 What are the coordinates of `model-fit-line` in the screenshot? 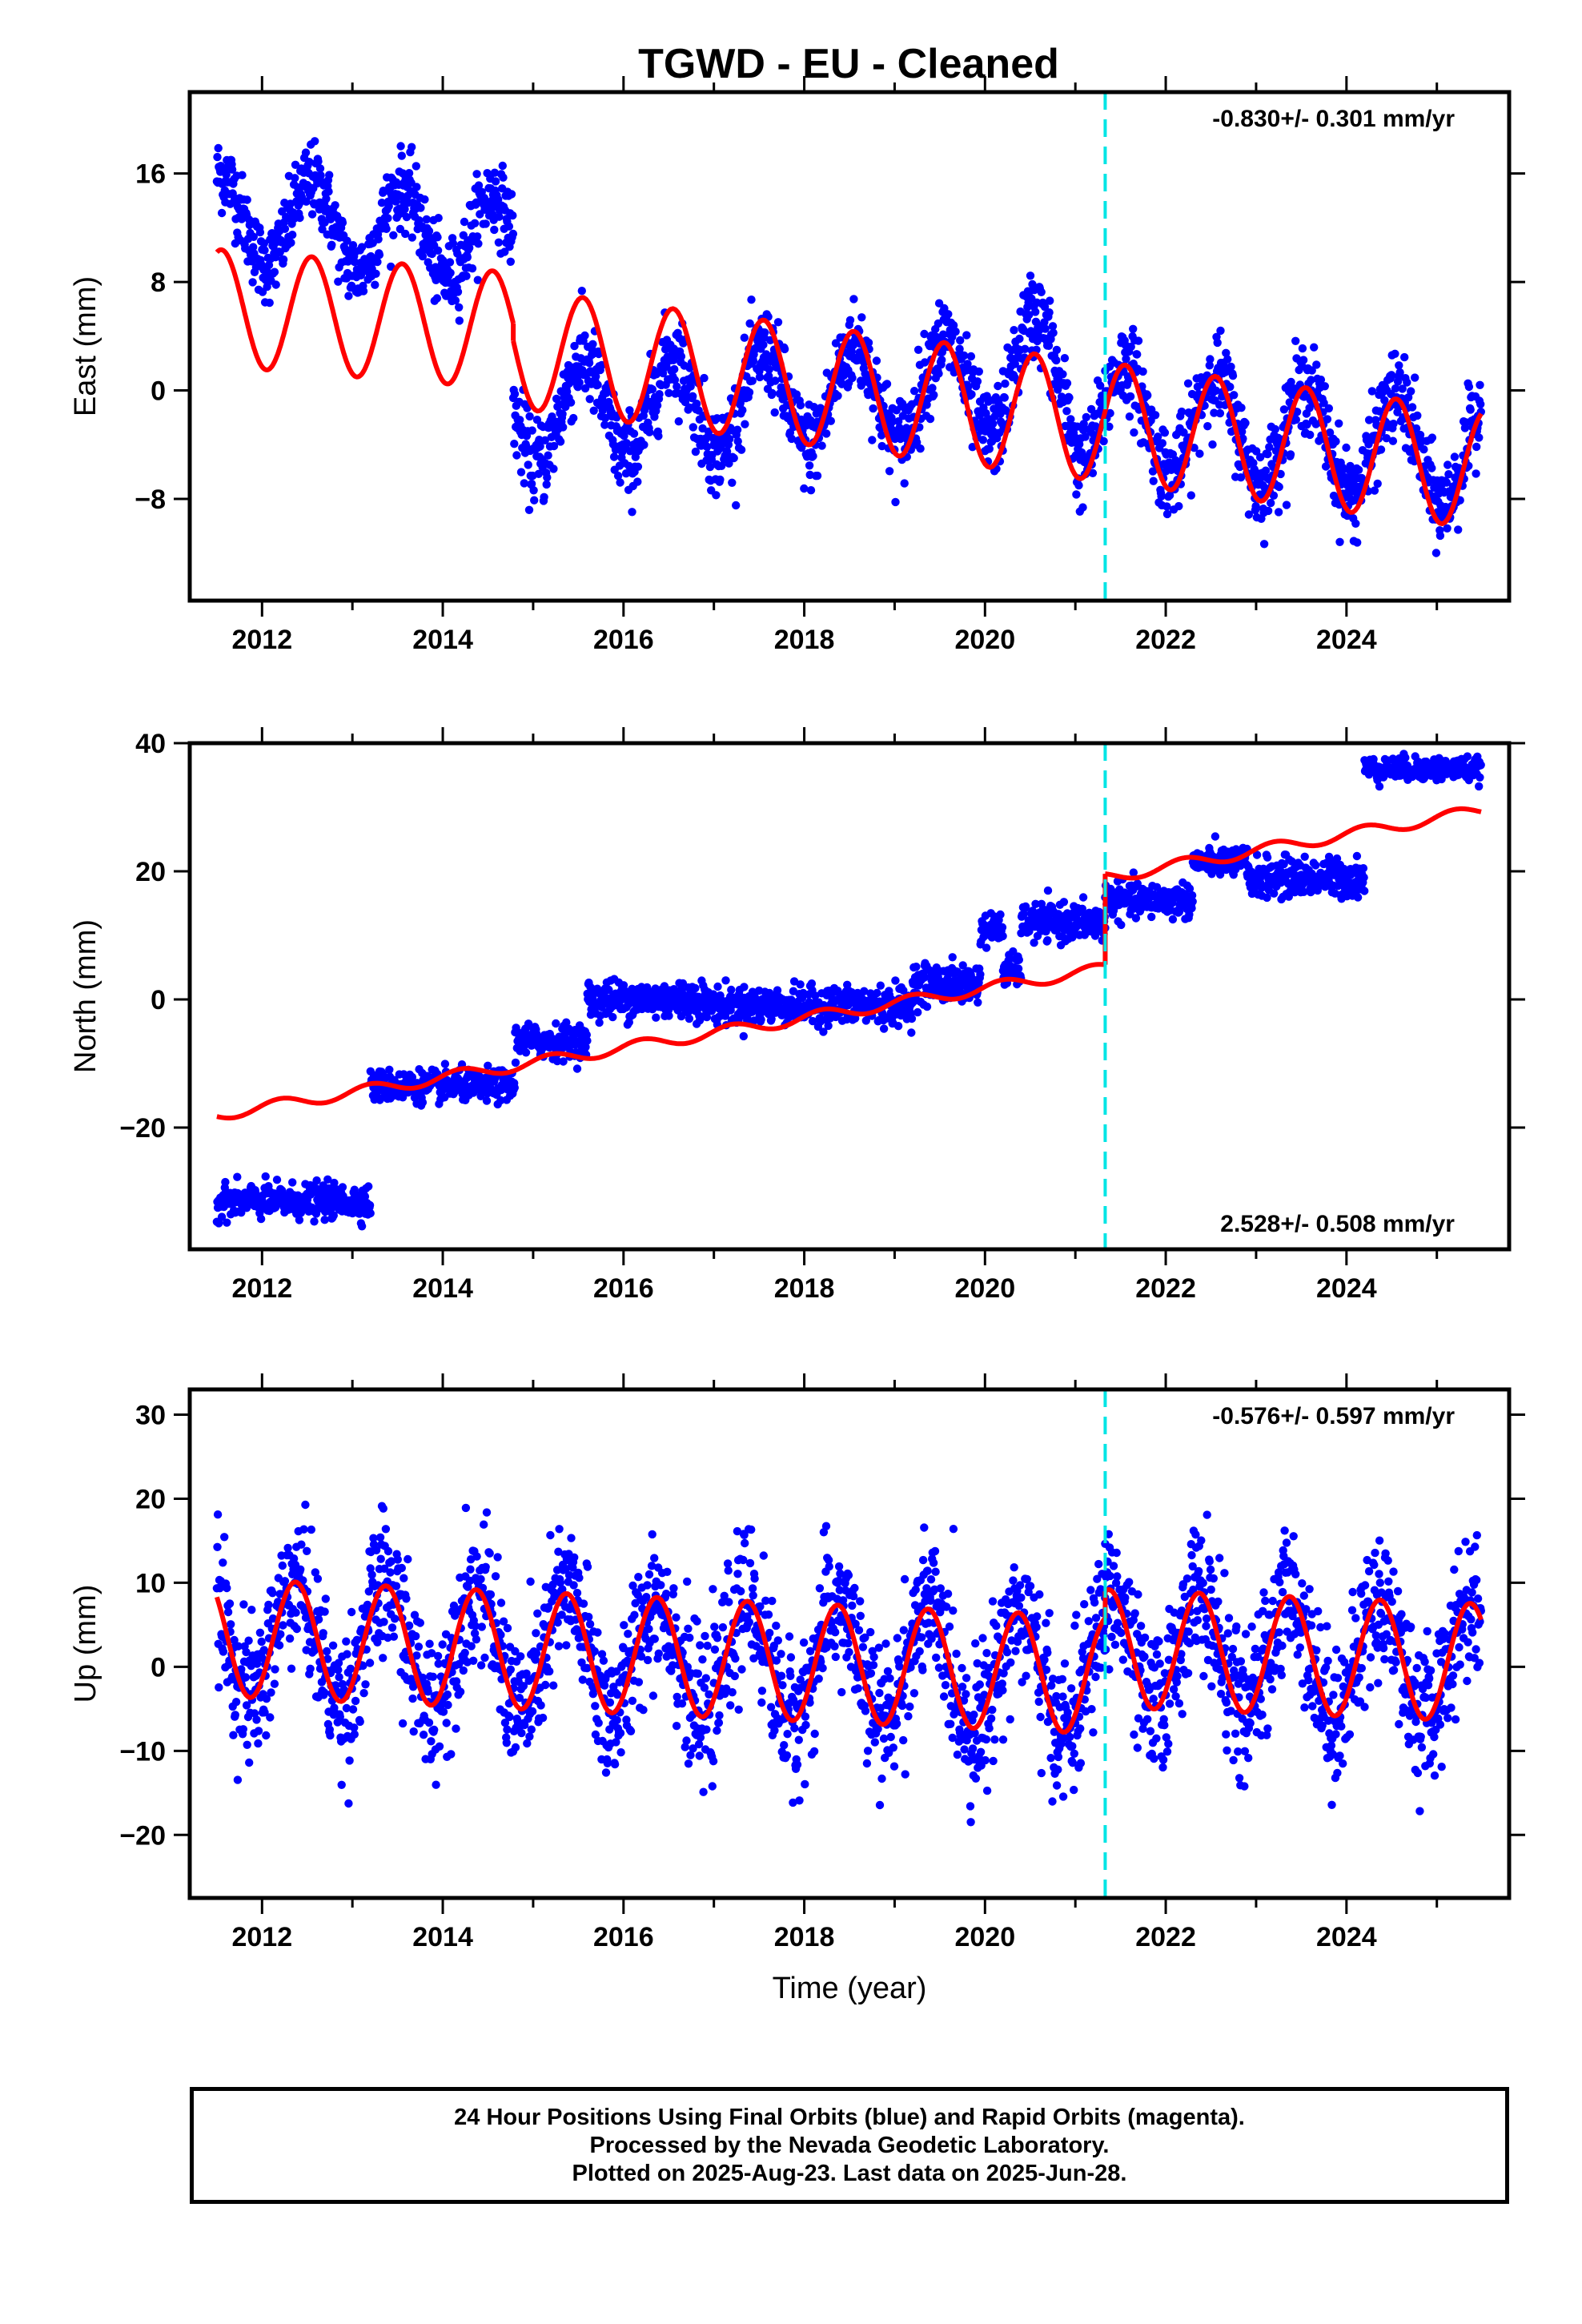 It's located at (365, 317).